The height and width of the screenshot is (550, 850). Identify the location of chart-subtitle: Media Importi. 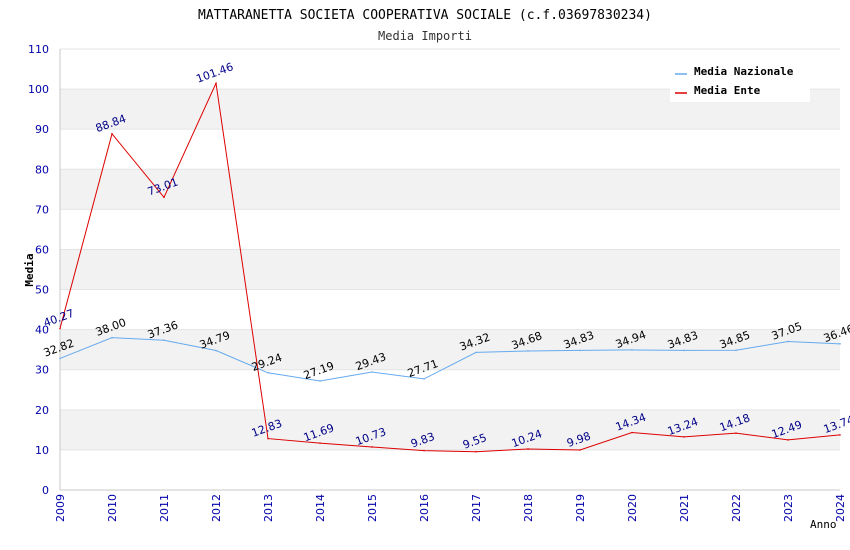
(425, 36).